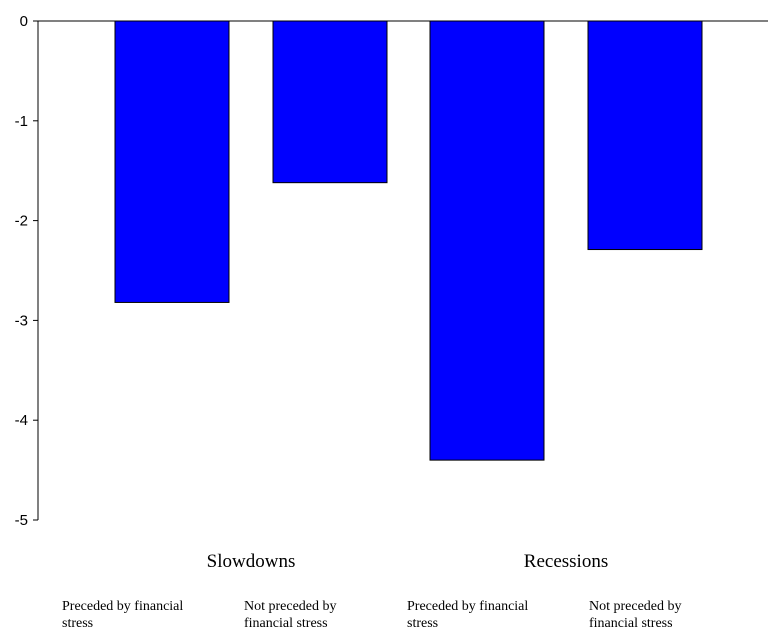 This screenshot has width=770, height=632. I want to click on group-label: Recessions, so click(566, 561).